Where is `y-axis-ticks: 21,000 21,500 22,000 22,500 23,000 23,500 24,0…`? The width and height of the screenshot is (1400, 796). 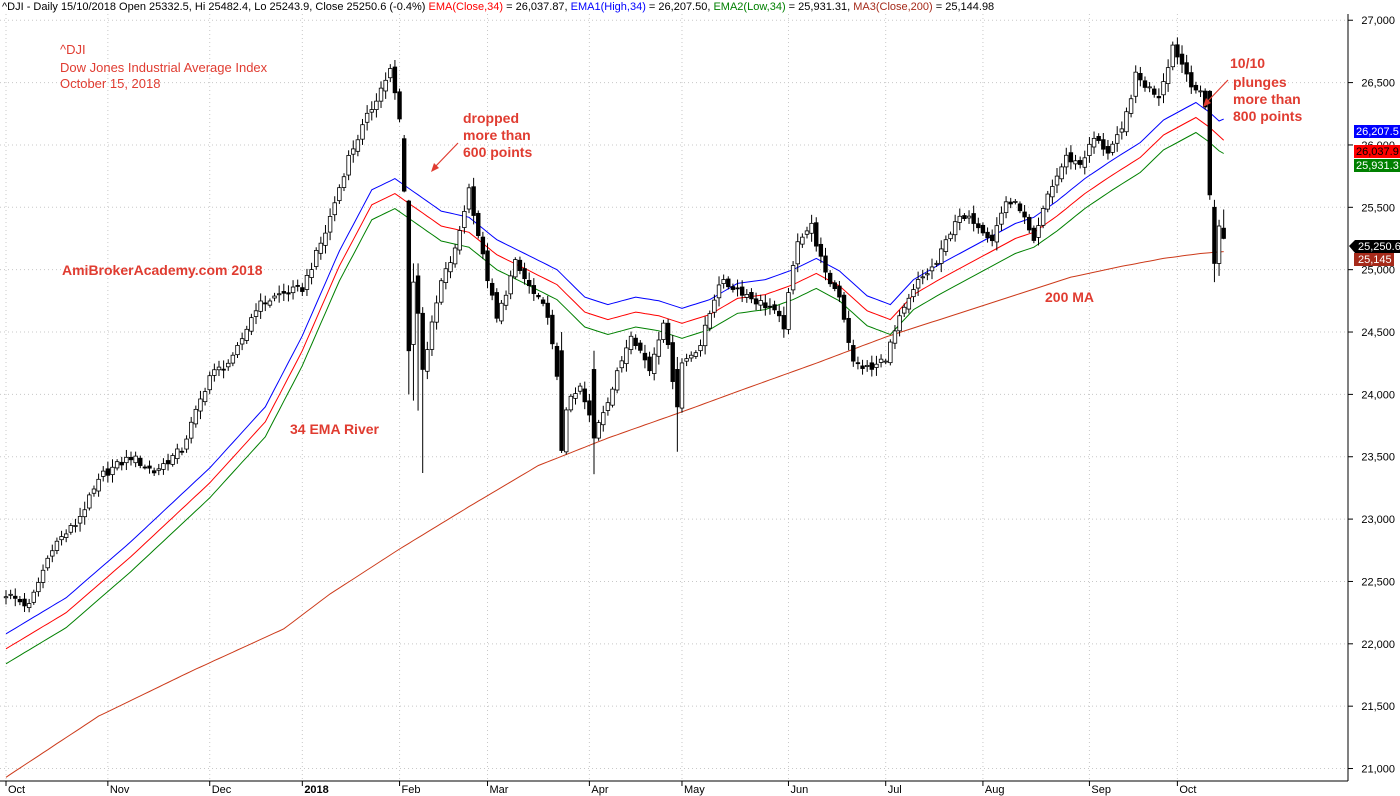 y-axis-ticks: 21,000 21,500 22,000 22,500 23,000 23,500 24,0… is located at coordinates (1371, 395).